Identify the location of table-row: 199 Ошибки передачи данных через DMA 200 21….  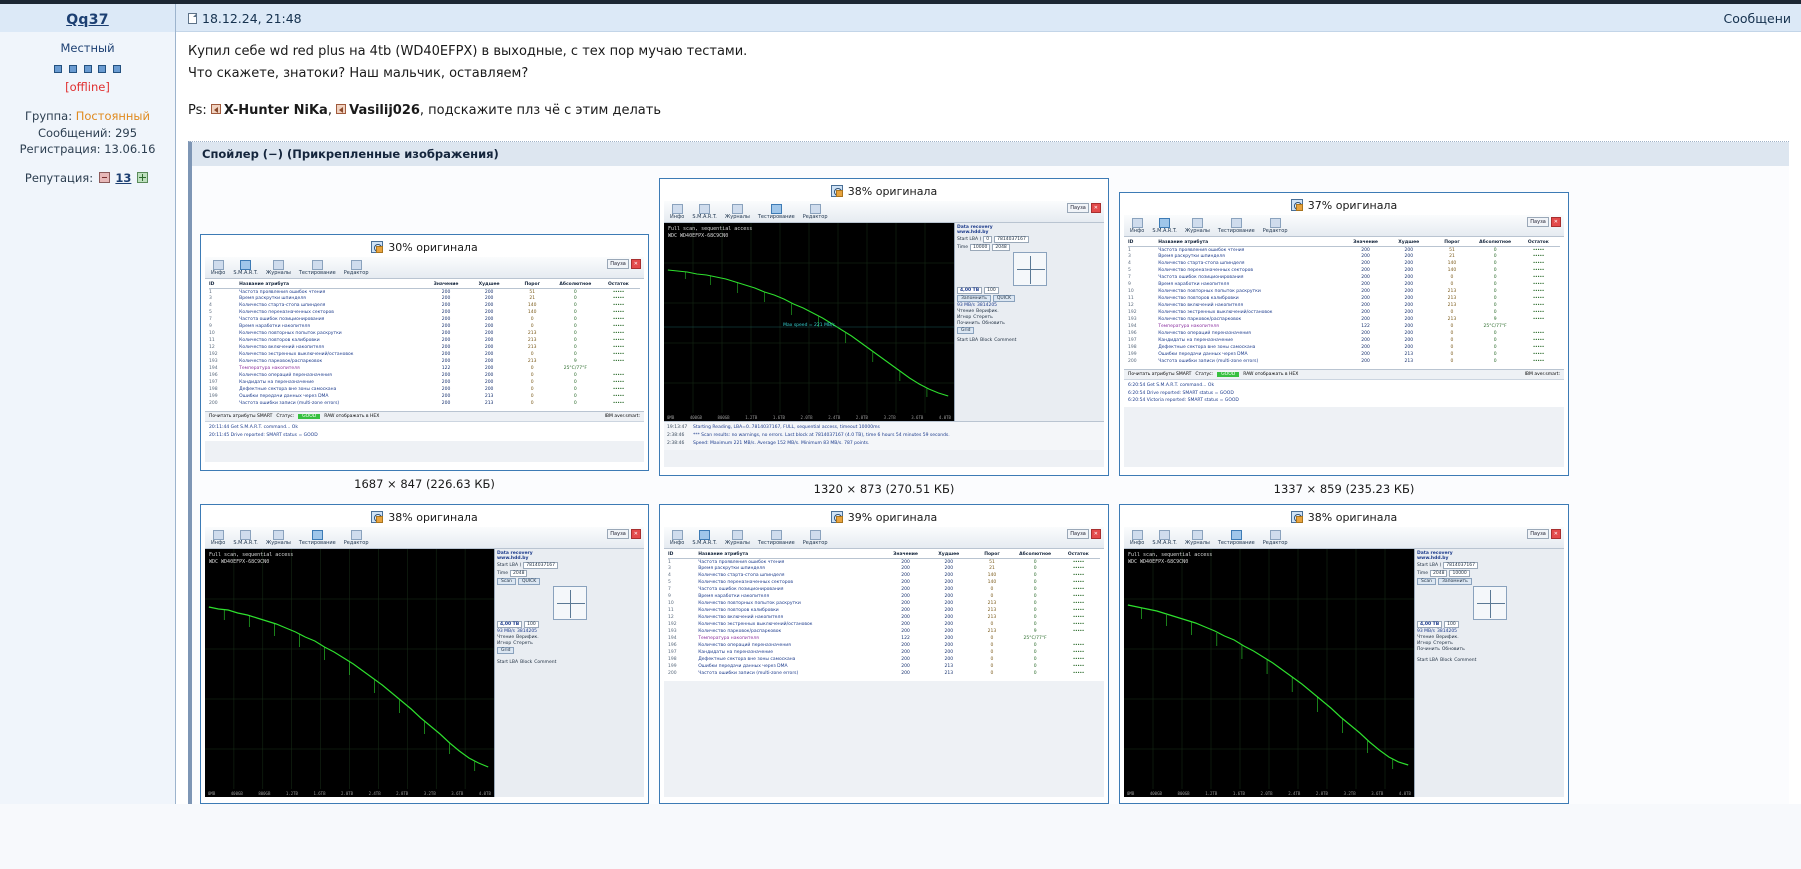
(884, 667).